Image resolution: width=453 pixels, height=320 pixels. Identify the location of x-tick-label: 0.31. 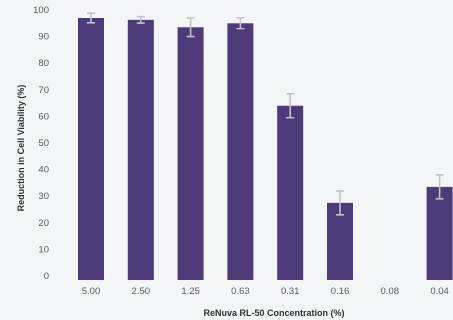
(290, 291).